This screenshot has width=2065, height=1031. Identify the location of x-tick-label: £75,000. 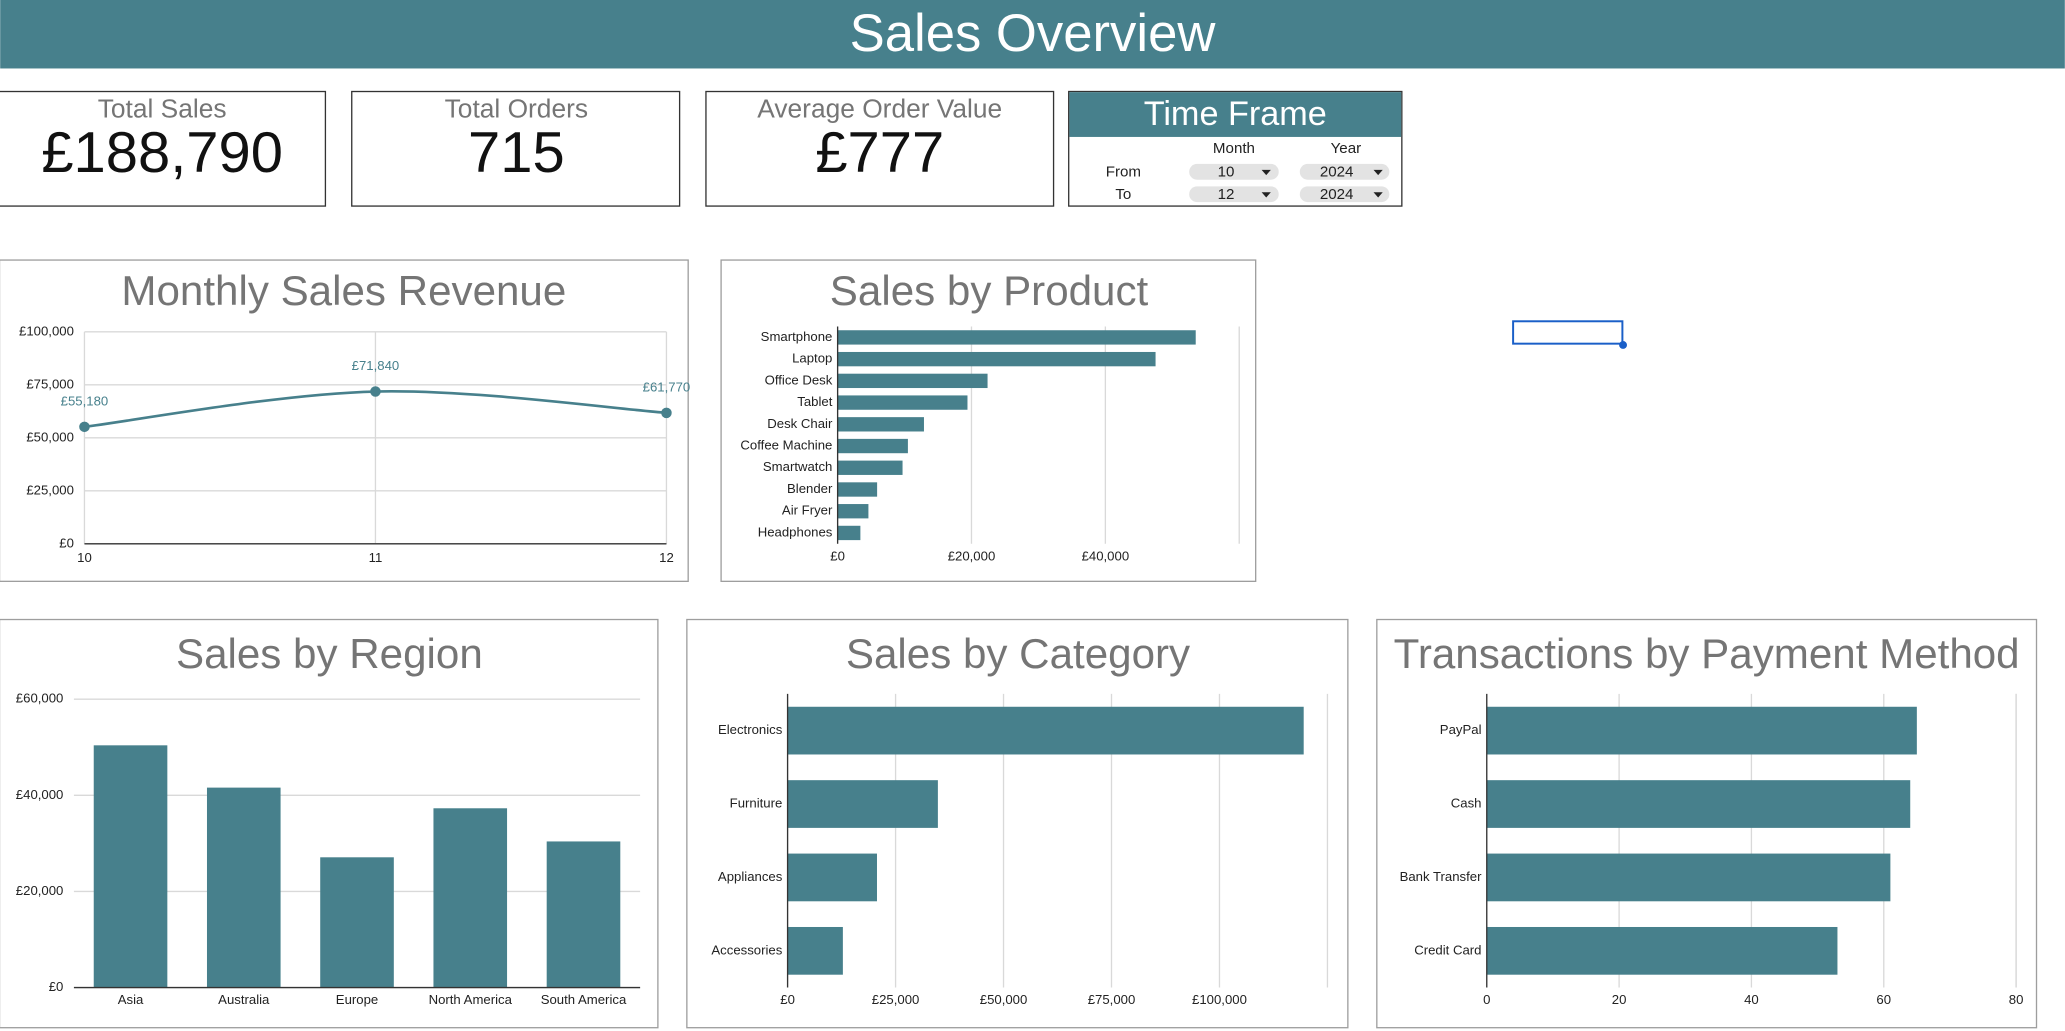
(1112, 999).